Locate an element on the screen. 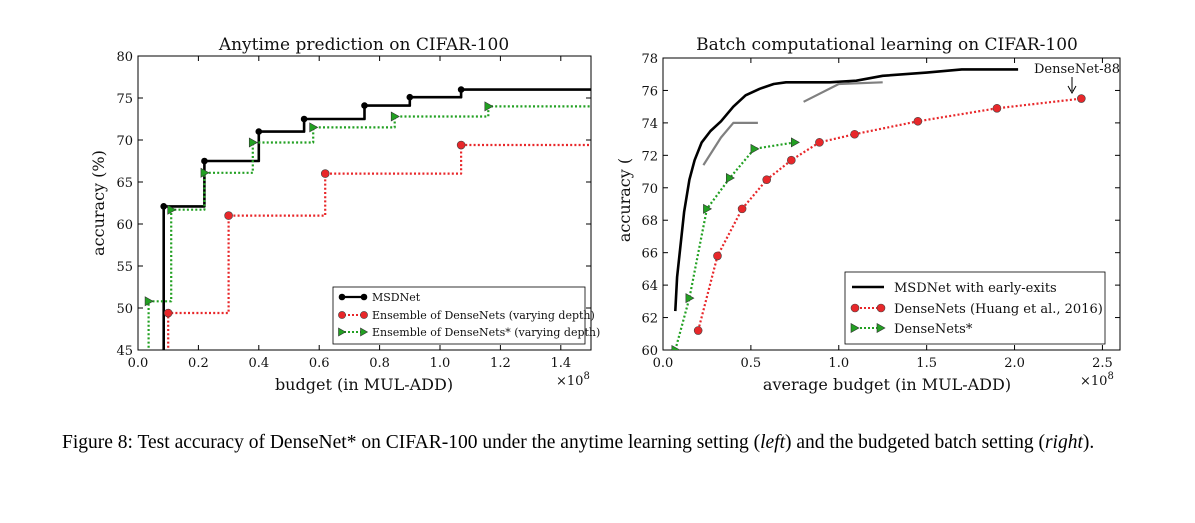 The height and width of the screenshot is (523, 1195). x-tick-label: 0.2 is located at coordinates (198, 363).